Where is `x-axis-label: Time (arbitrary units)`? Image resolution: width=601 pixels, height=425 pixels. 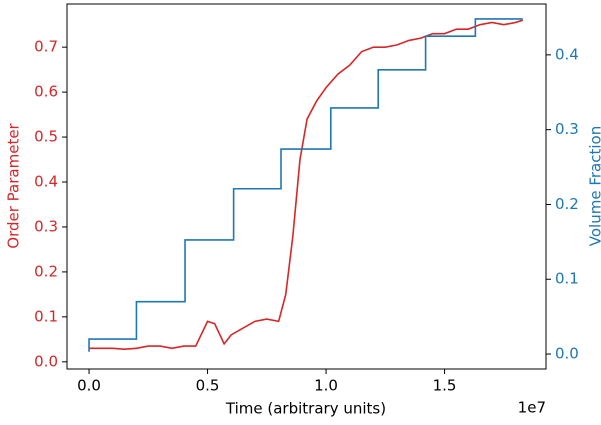 x-axis-label: Time (arbitrary units) is located at coordinates (305, 409).